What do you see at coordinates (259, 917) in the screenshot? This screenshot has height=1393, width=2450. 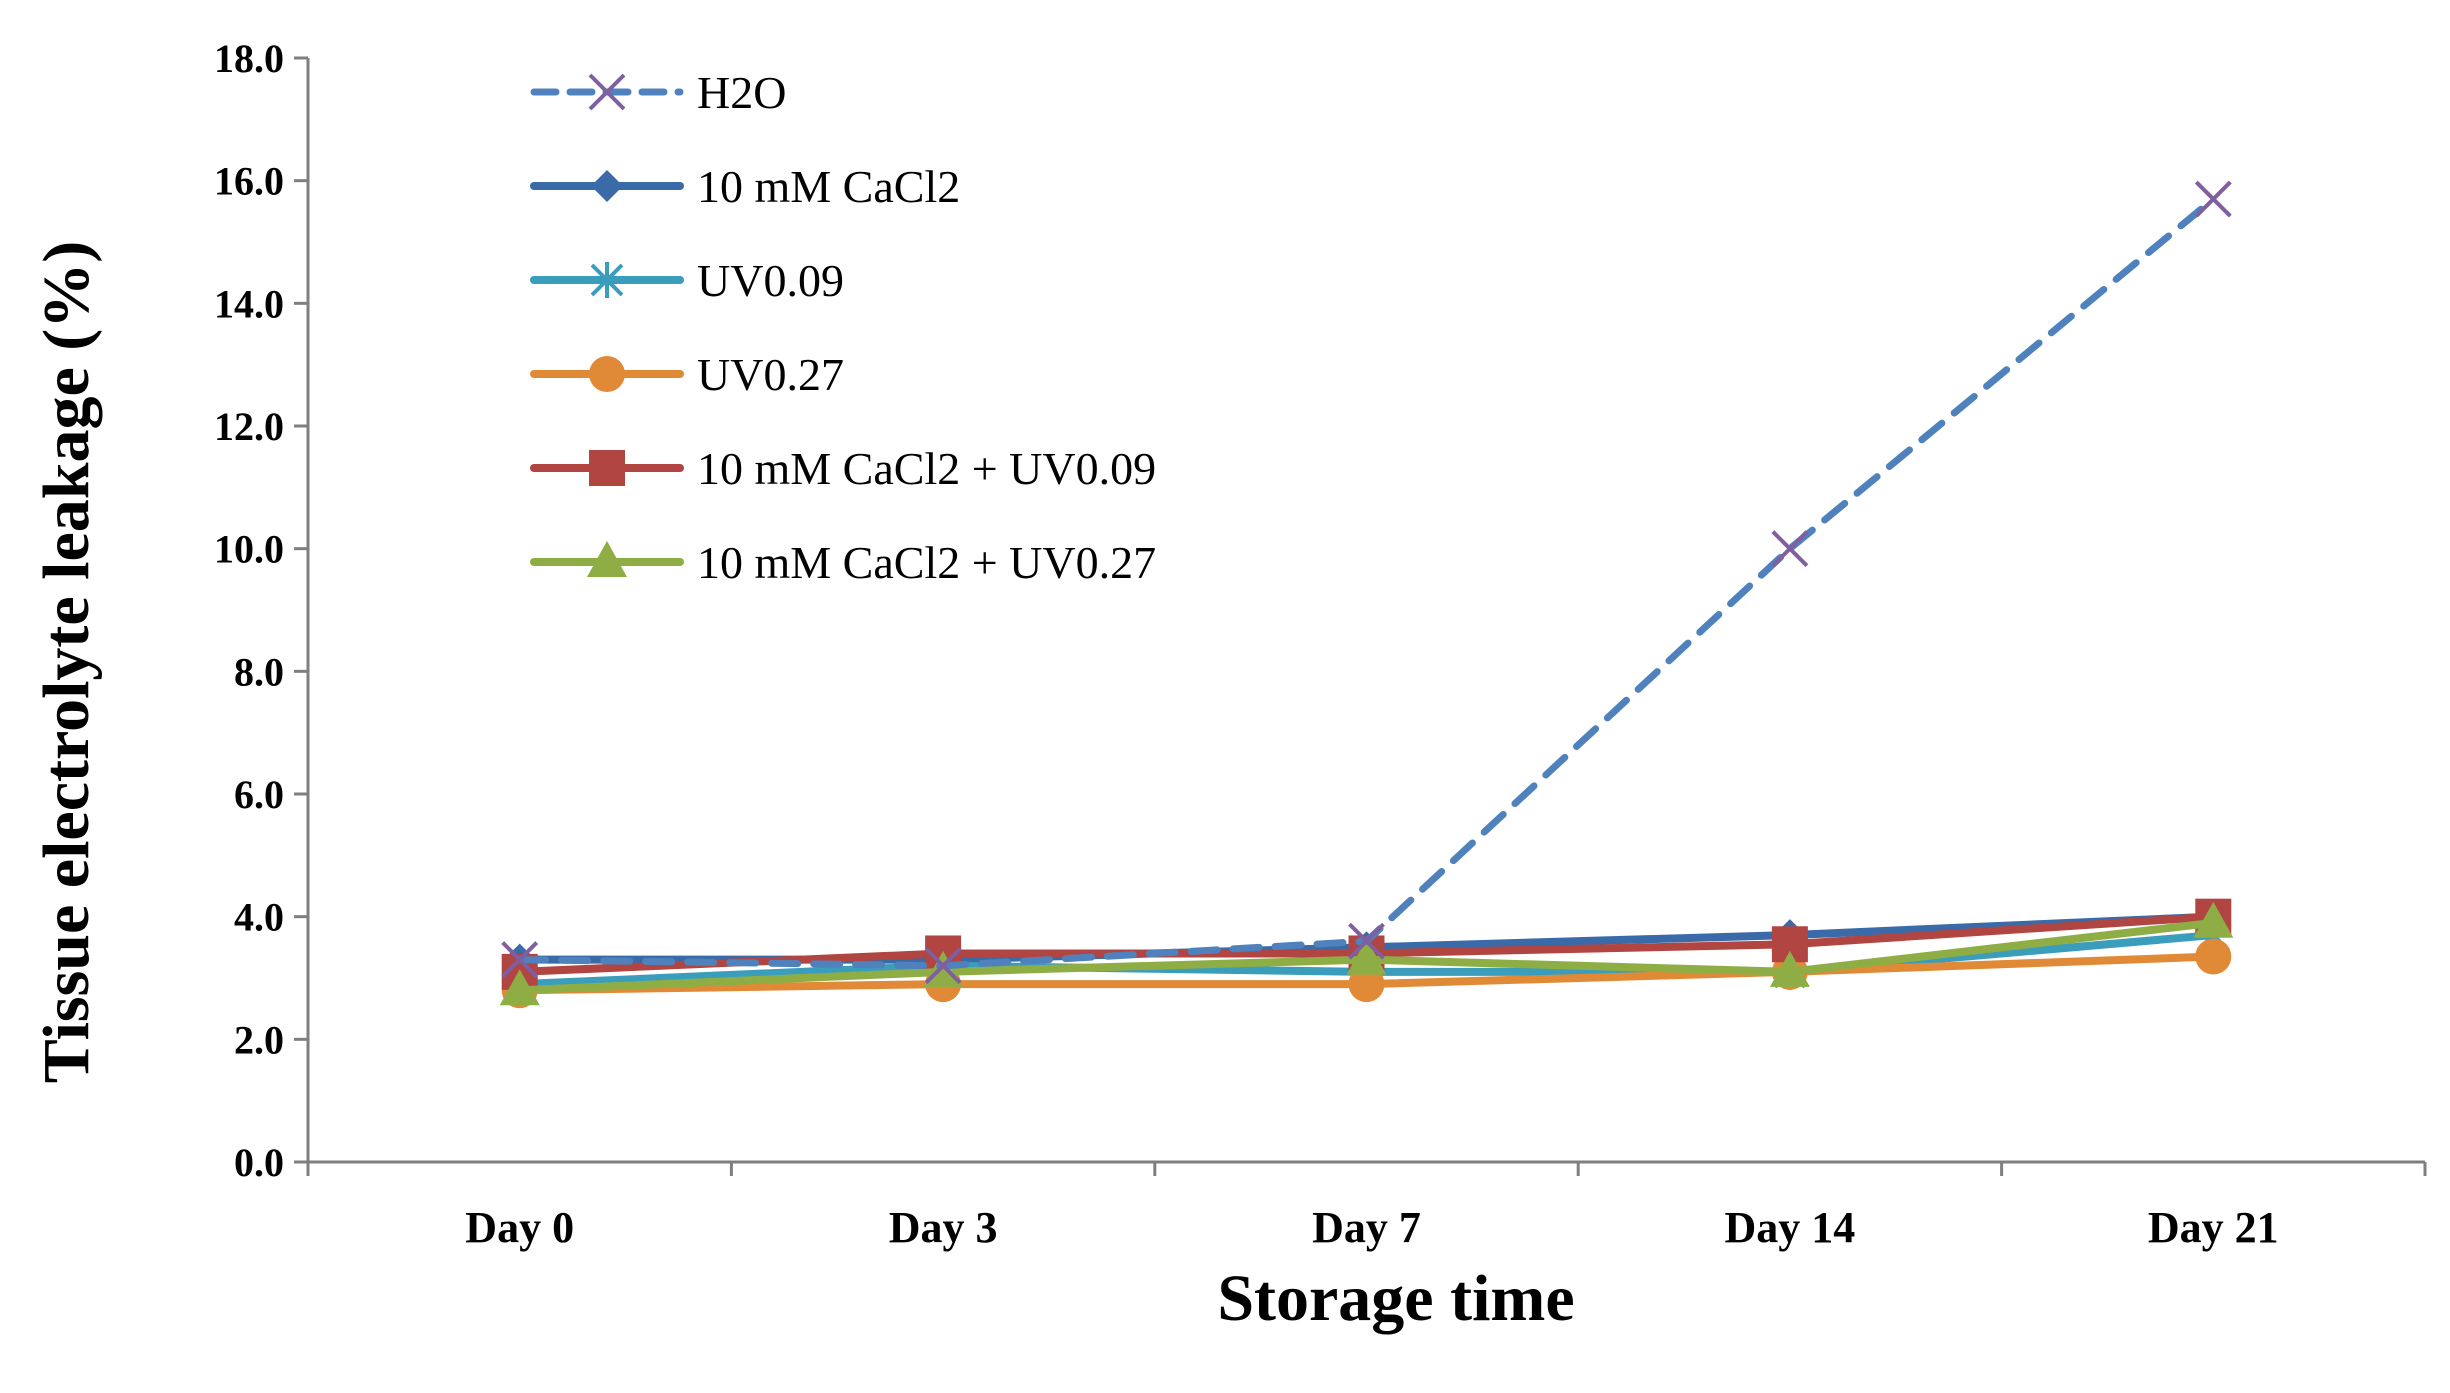 I see `y-tick-label: 4.0` at bounding box center [259, 917].